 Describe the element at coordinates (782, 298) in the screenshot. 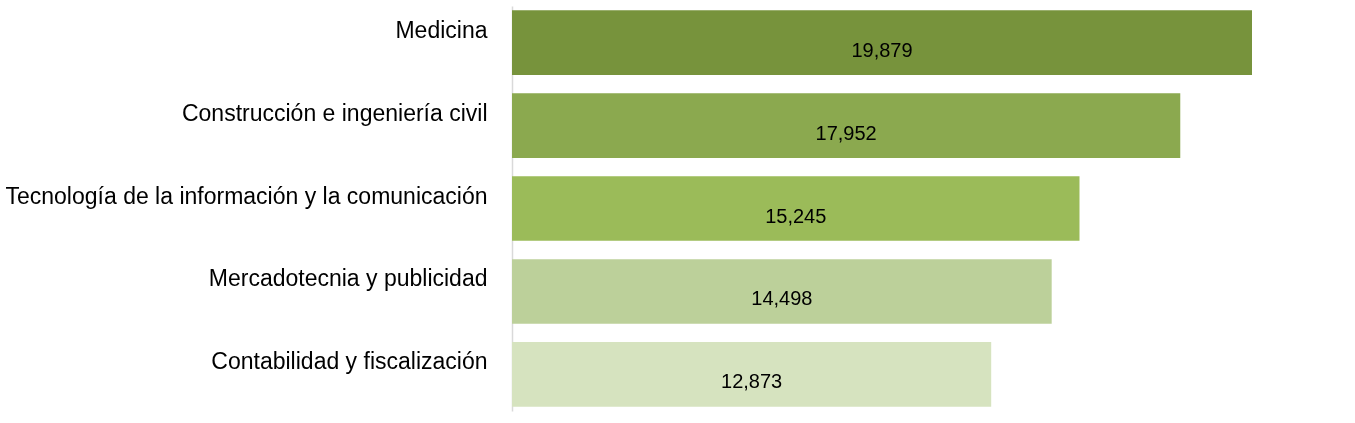

I see `data-label: 14,498` at that location.